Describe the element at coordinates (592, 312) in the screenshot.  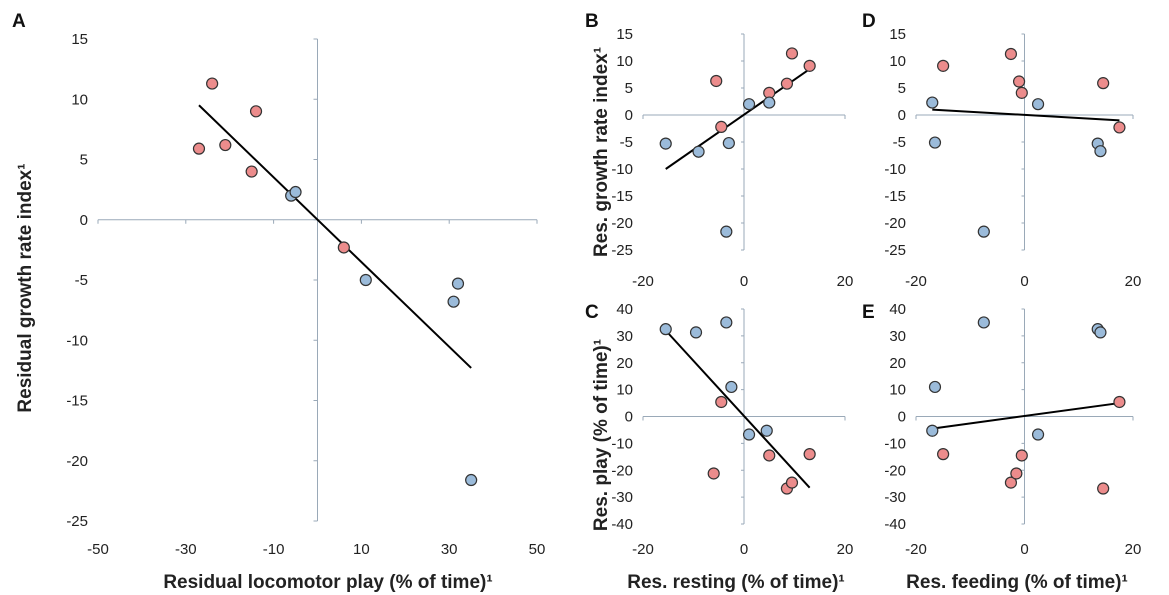
I see `panel-label-c: C` at that location.